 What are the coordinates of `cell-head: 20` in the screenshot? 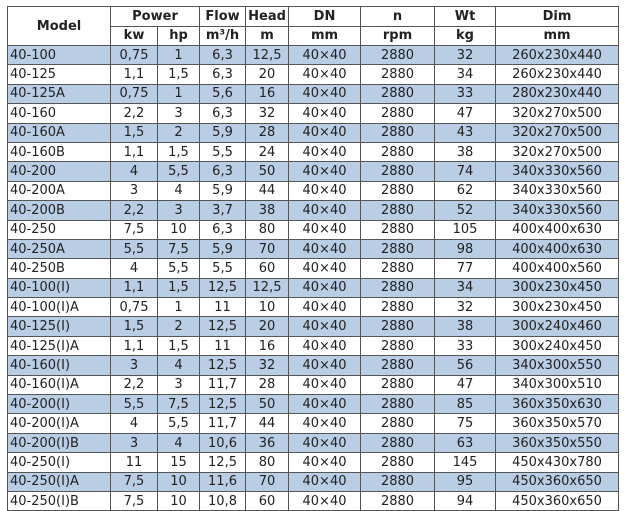 It's located at (267, 326).